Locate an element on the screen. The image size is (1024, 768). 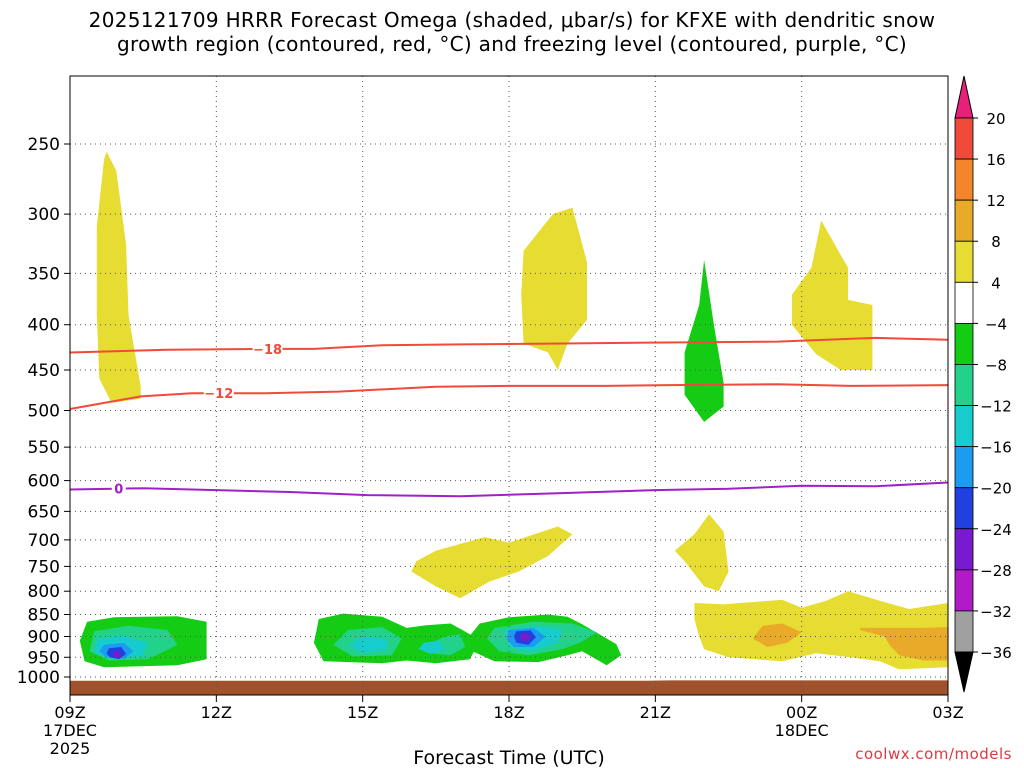
ground-layer is located at coordinates (509, 687).